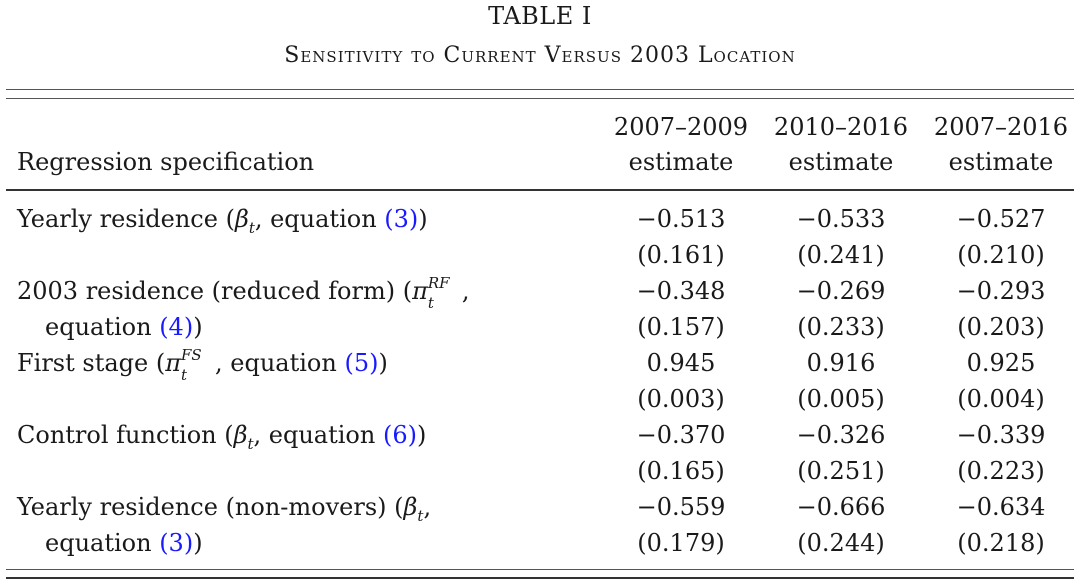 The width and height of the screenshot is (1080, 583). I want to click on estimate-value: −0.348, so click(681, 291).